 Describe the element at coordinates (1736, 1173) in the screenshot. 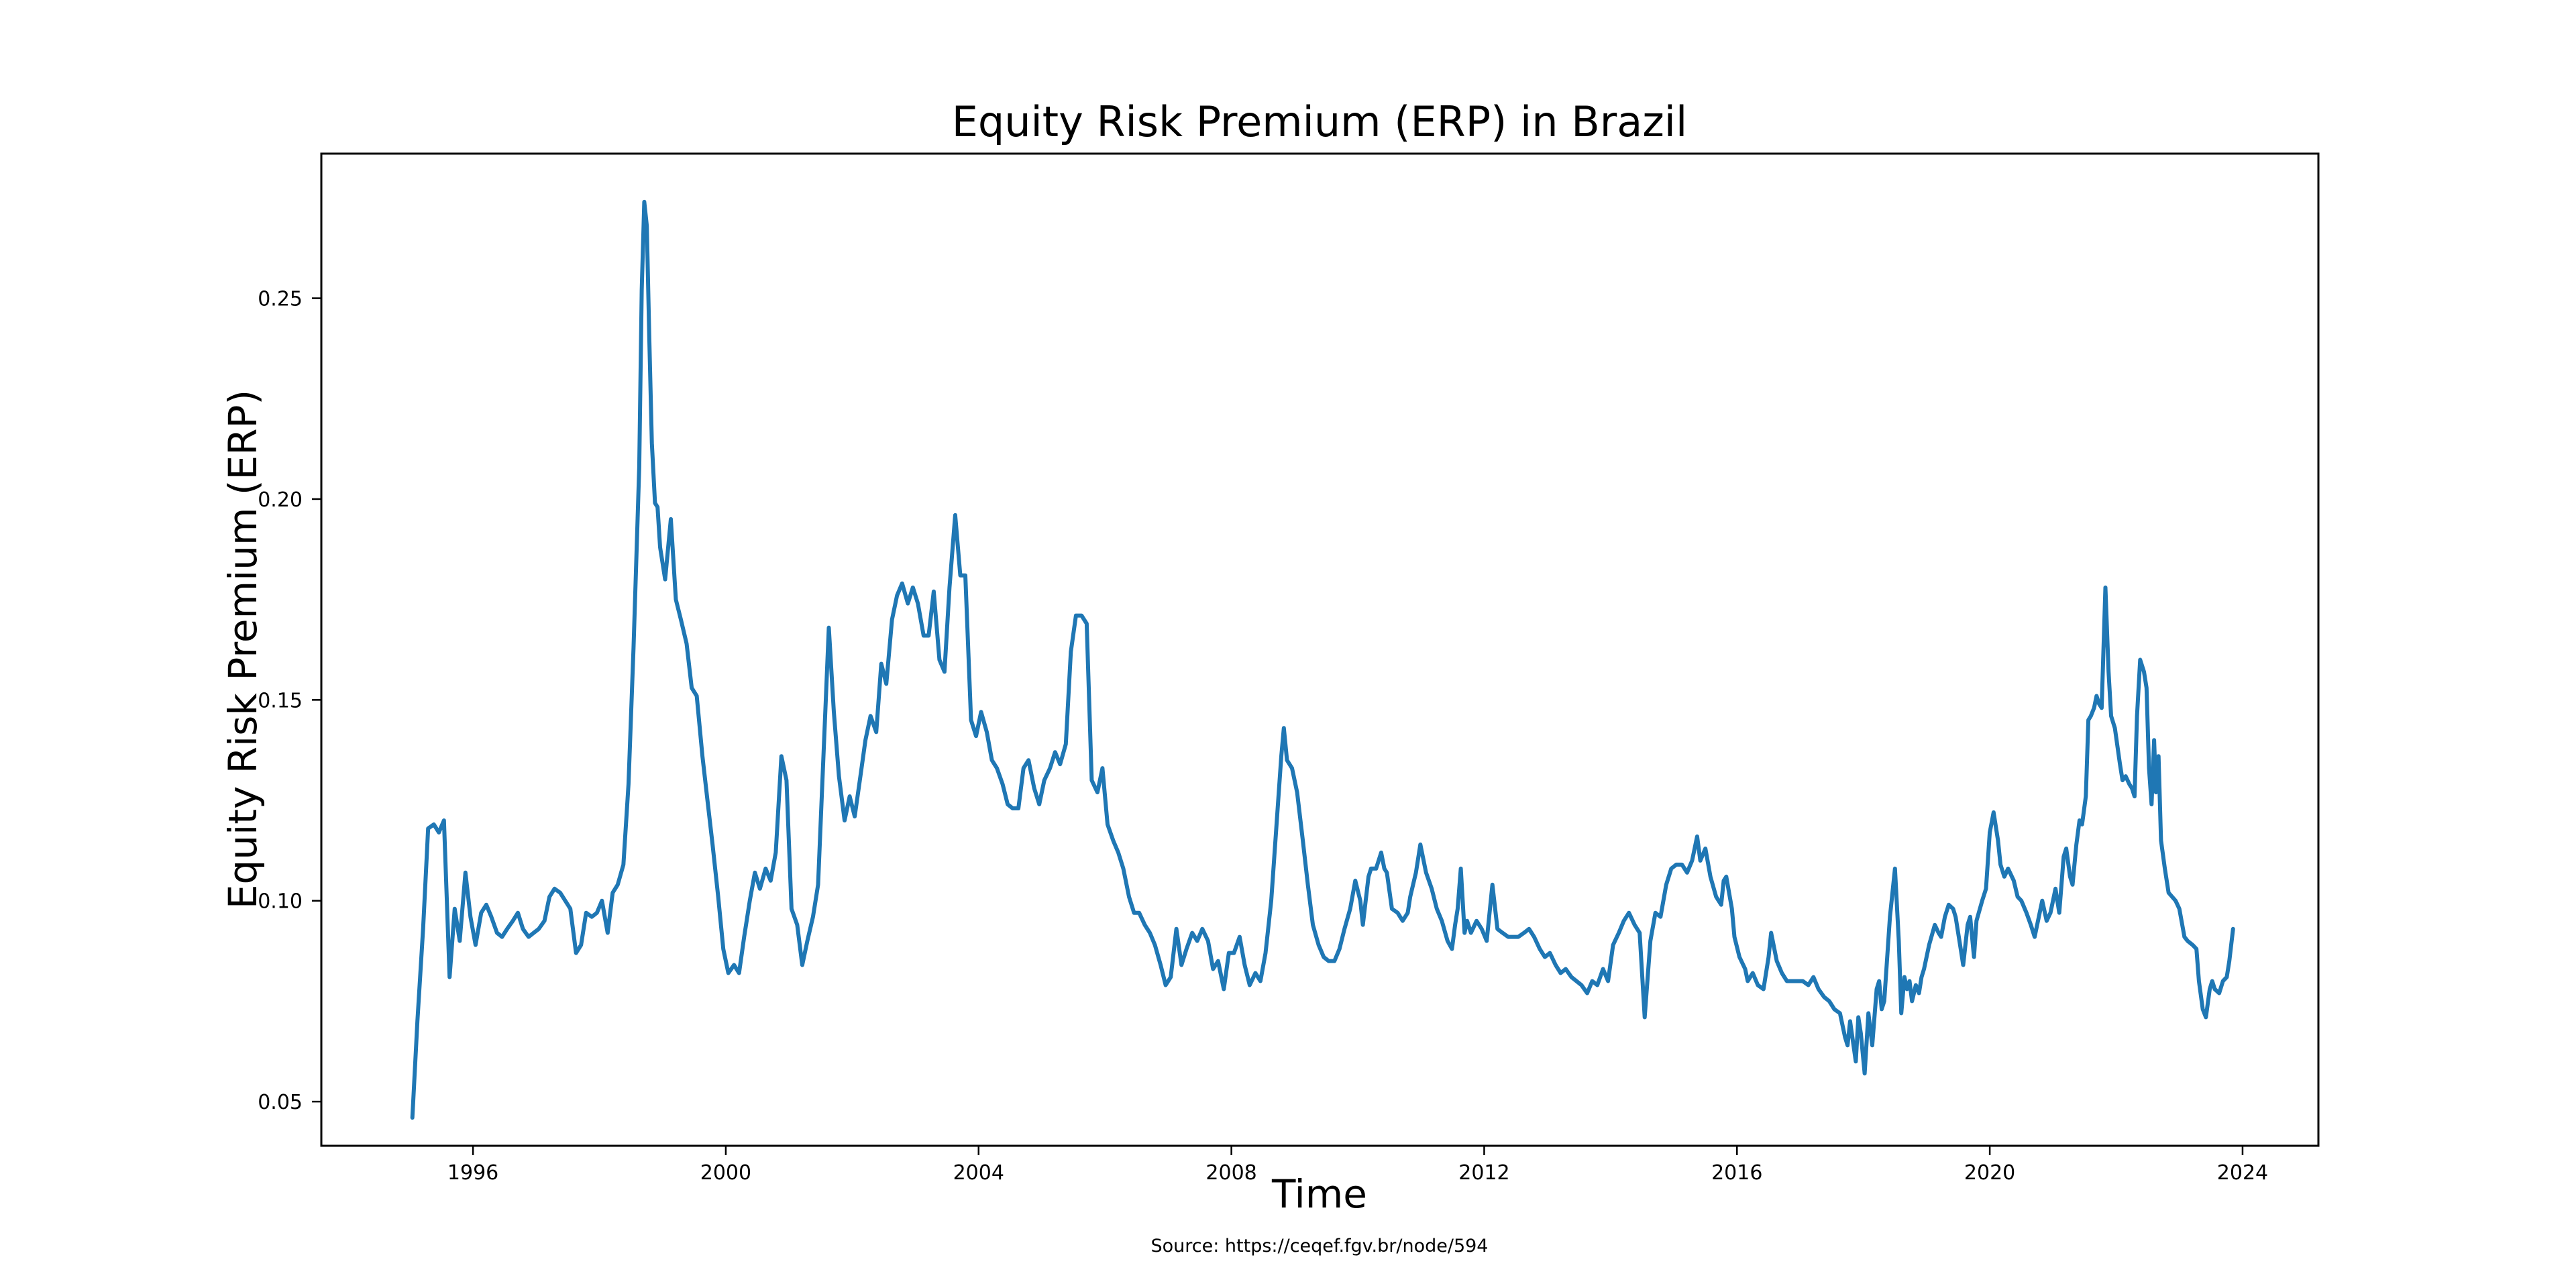

I see `x-tick-label-2016: 2016` at that location.